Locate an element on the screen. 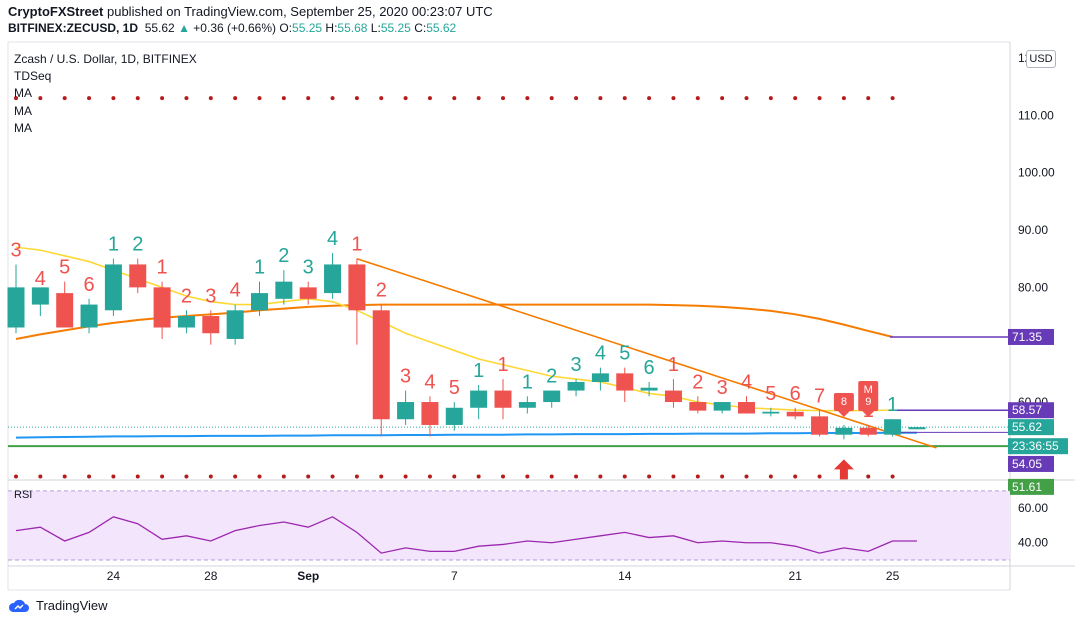 The width and height of the screenshot is (1080, 626). publisher-name: CryptoFXStreet is located at coordinates (56, 11).